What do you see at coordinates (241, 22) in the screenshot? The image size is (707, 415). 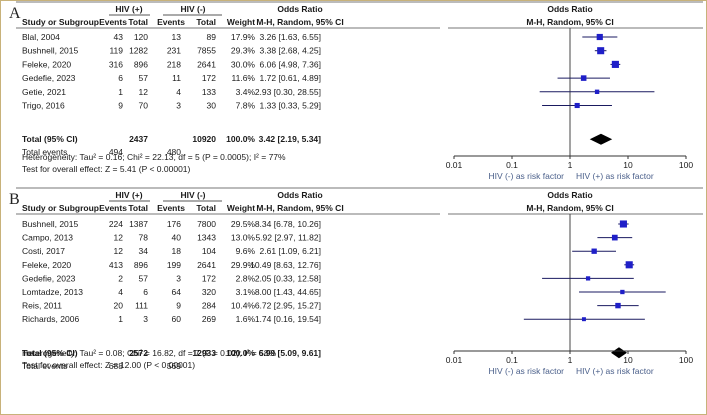 I see `panel-a-weight-header: Weight` at bounding box center [241, 22].